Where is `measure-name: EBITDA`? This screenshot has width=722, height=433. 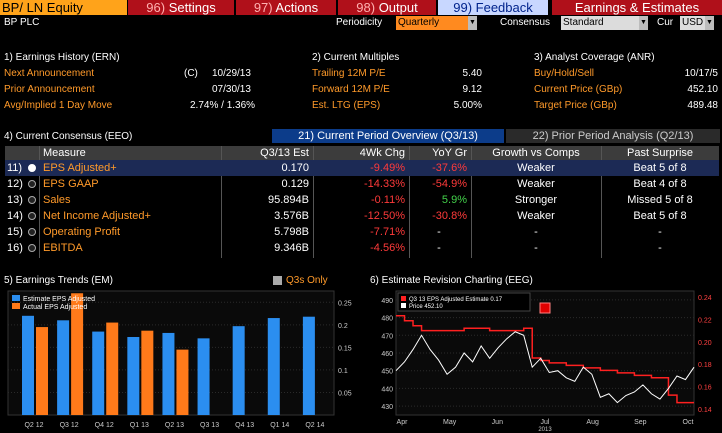 measure-name: EBITDA is located at coordinates (63, 248).